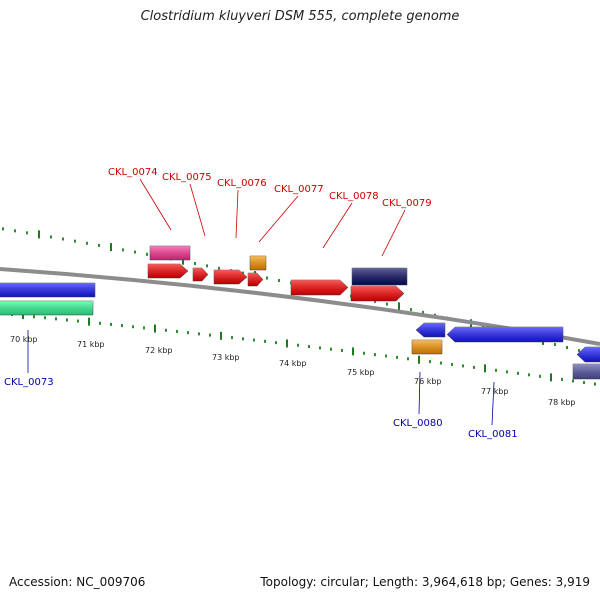  I want to click on scale-label: 71 kbp, so click(91, 344).